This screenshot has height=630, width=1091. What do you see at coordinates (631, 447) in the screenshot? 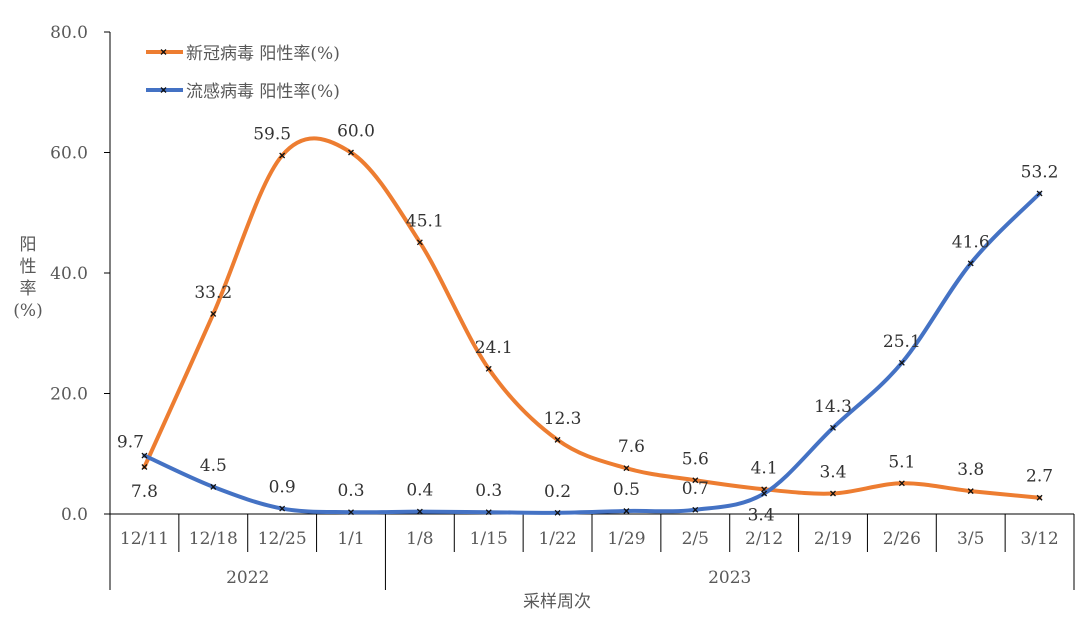
I see `data-label: 7.6` at bounding box center [631, 447].